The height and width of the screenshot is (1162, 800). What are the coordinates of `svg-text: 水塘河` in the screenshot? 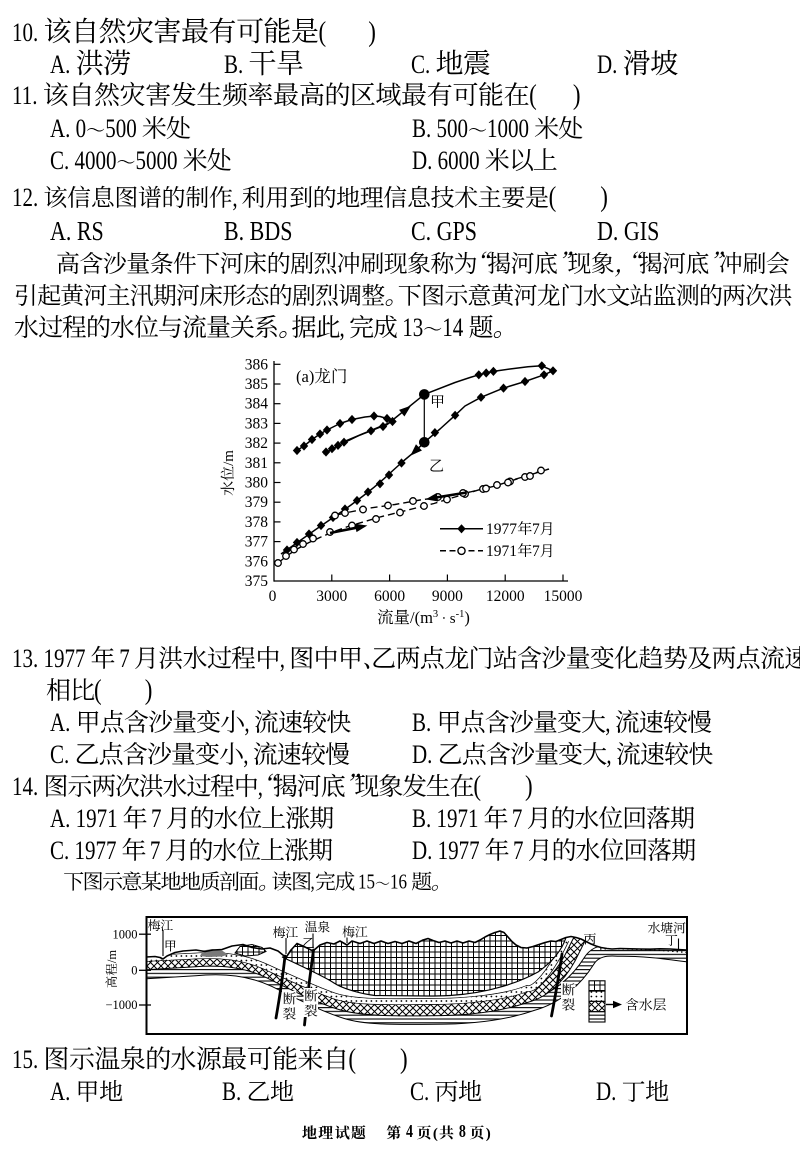 It's located at (667, 927).